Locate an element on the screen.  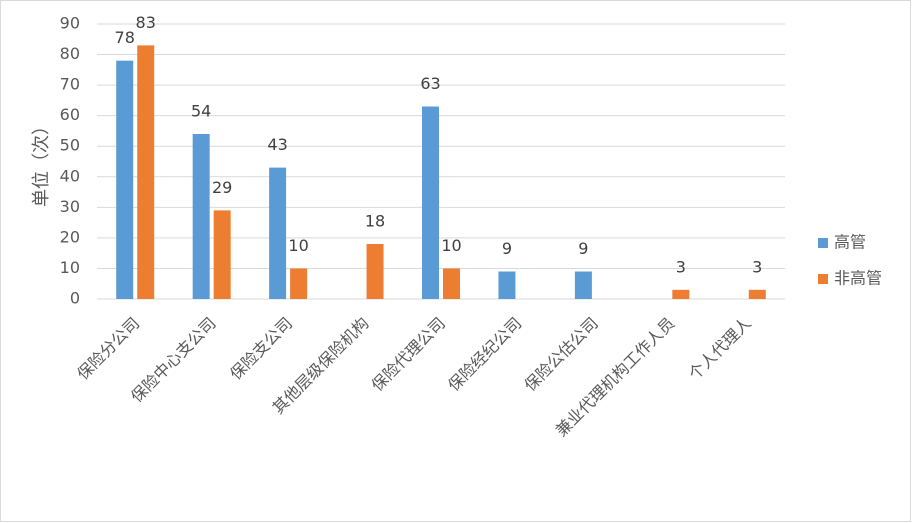
legend-label: 非高管 is located at coordinates (858, 278).